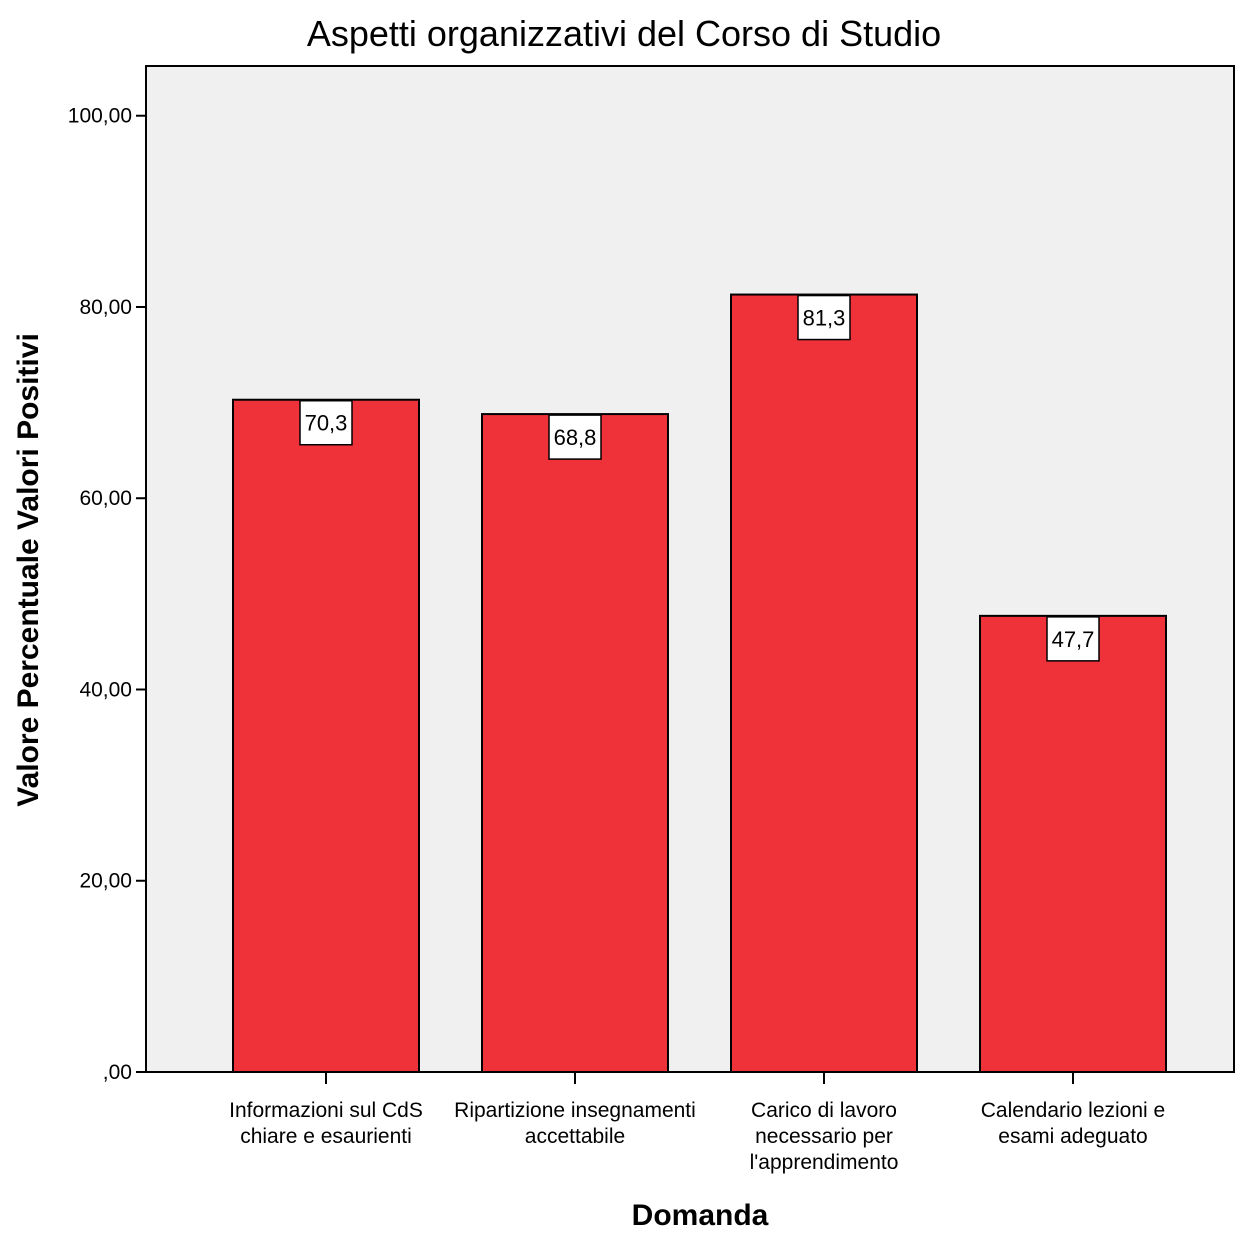 The height and width of the screenshot is (1242, 1244). I want to click on data-label: 47,7, so click(1073, 639).